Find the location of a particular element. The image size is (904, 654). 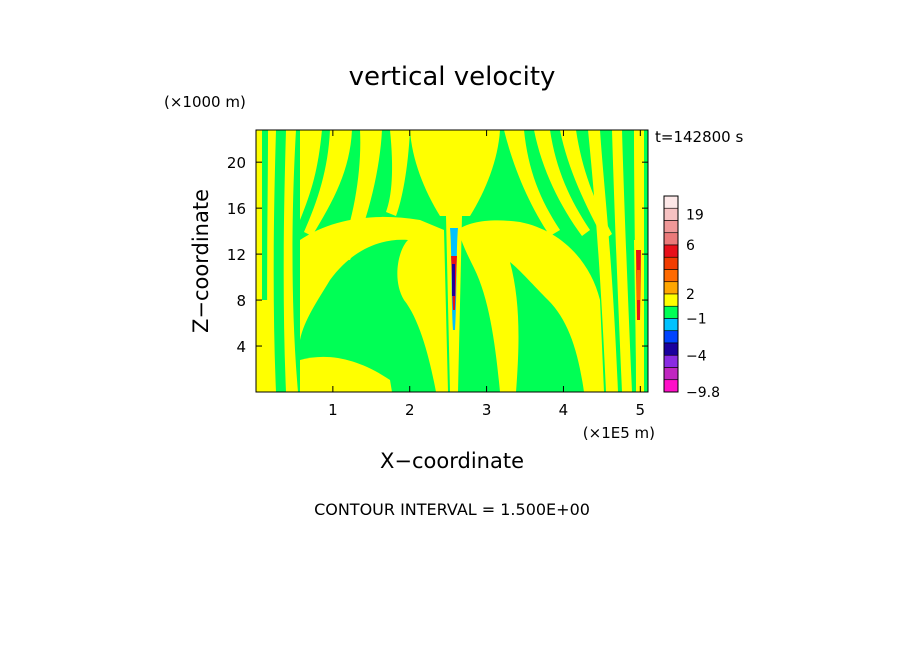

y-axis-label: Z−coordinate is located at coordinates (201, 261).